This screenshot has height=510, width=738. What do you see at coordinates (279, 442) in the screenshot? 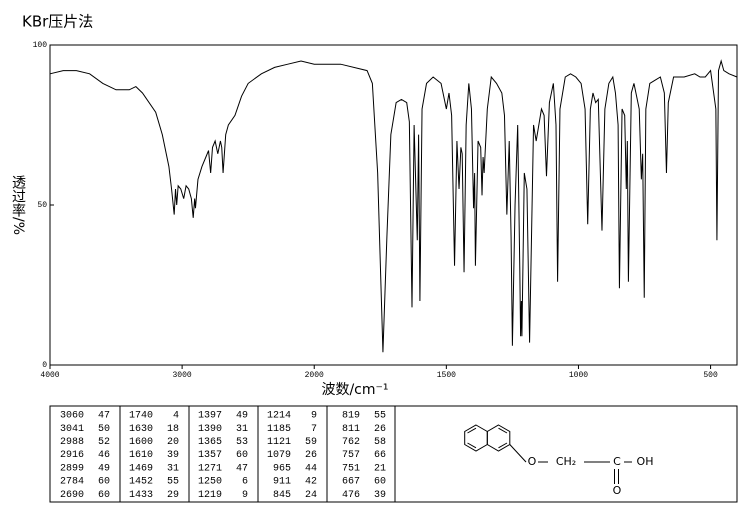
I see `peak-wavenumber: 1121` at bounding box center [279, 442].